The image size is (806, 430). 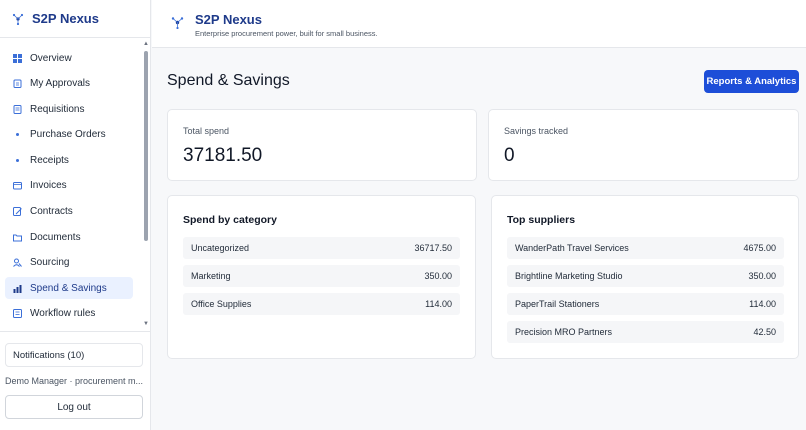 What do you see at coordinates (74, 355) in the screenshot?
I see `notifications-button: Notifications (10)` at bounding box center [74, 355].